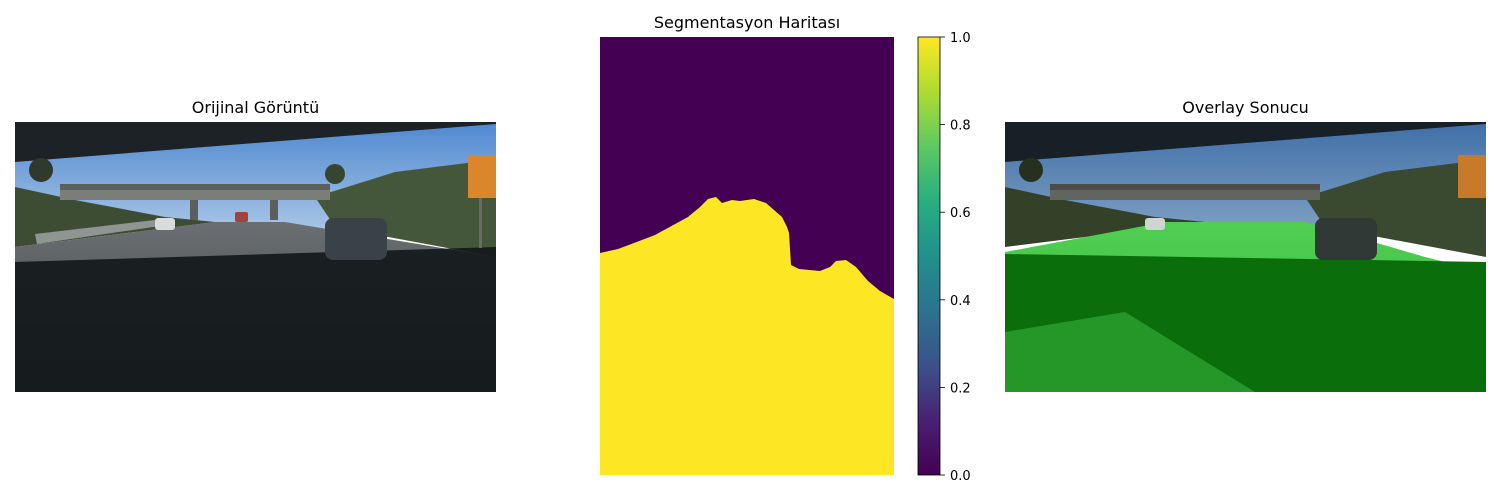  I want to click on colorbar-ticks: 0.0 0.2 0.4 0.6 0.8 1.0, so click(955, 257).